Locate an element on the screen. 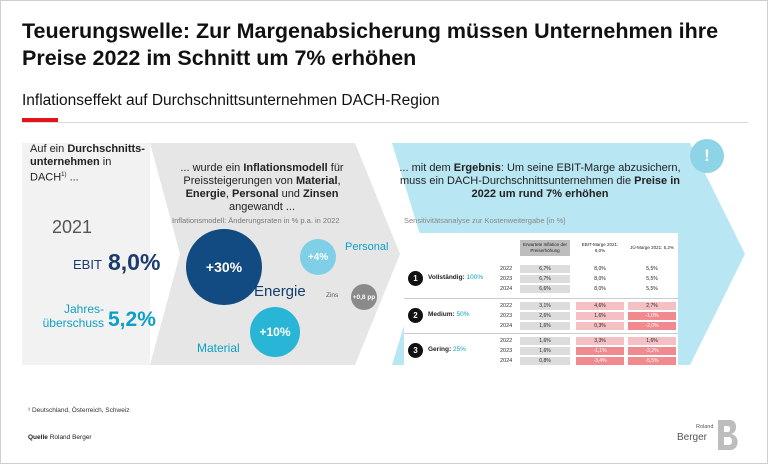 The height and width of the screenshot is (464, 768). accent-bar is located at coordinates (40, 120).